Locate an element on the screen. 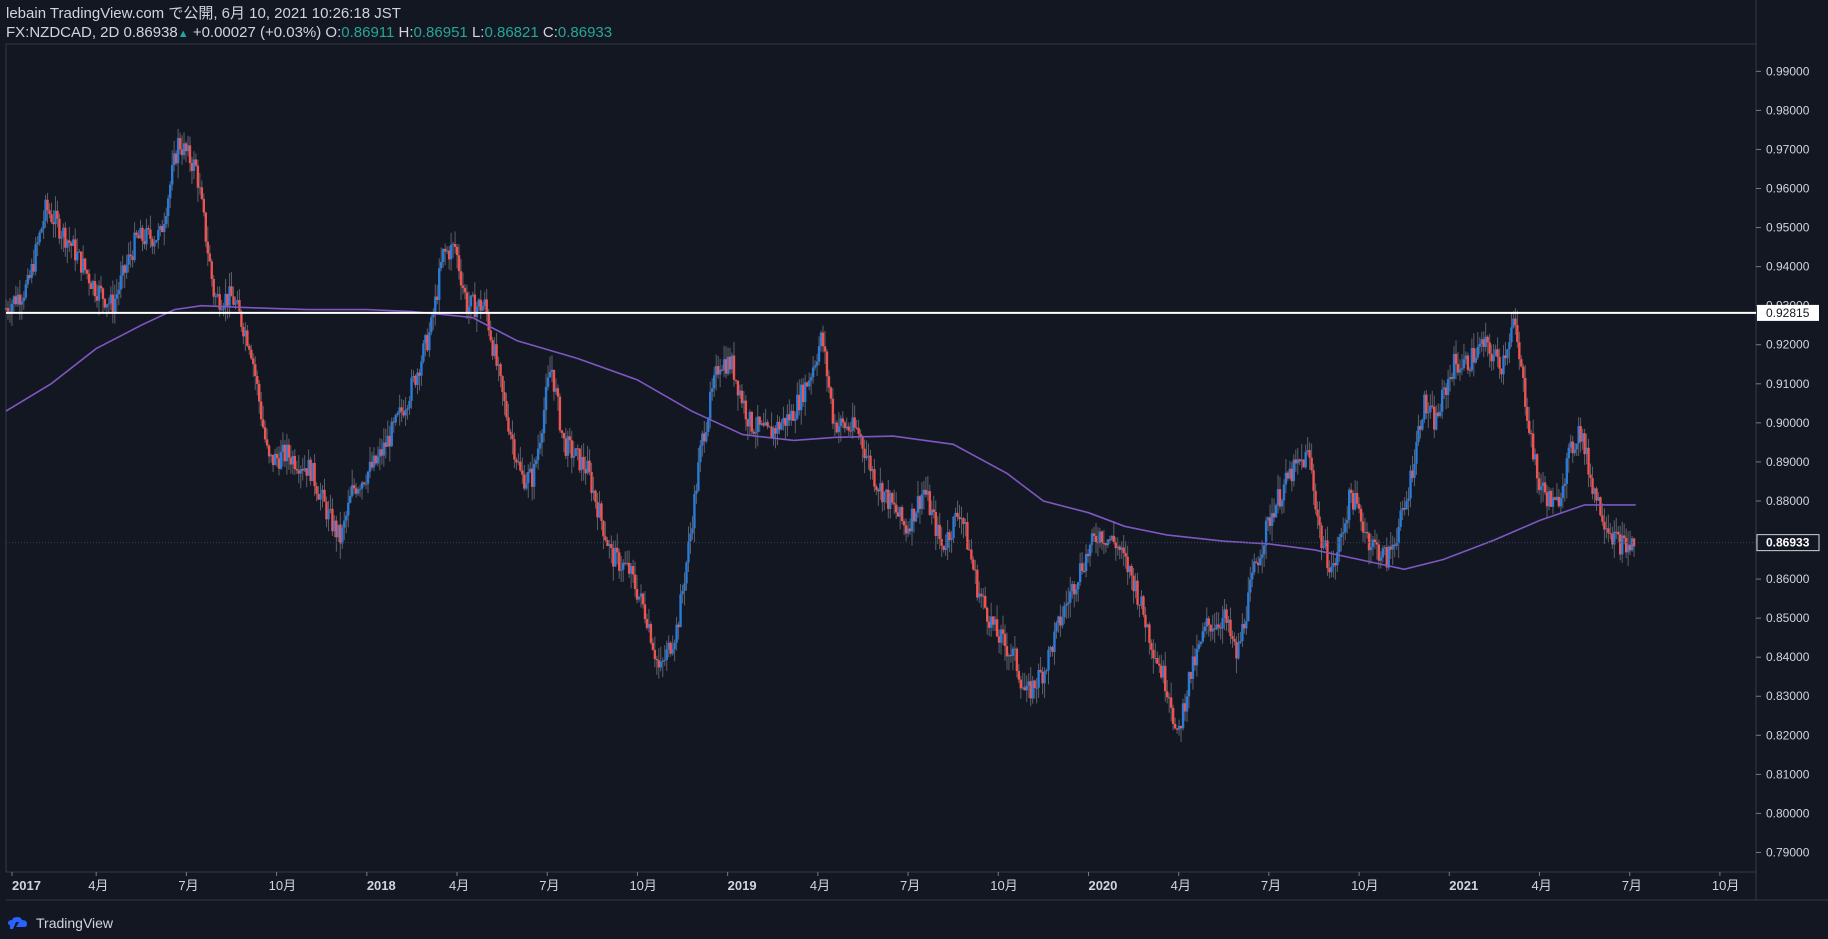  y-tick-label: 0.88000 is located at coordinates (1788, 501).